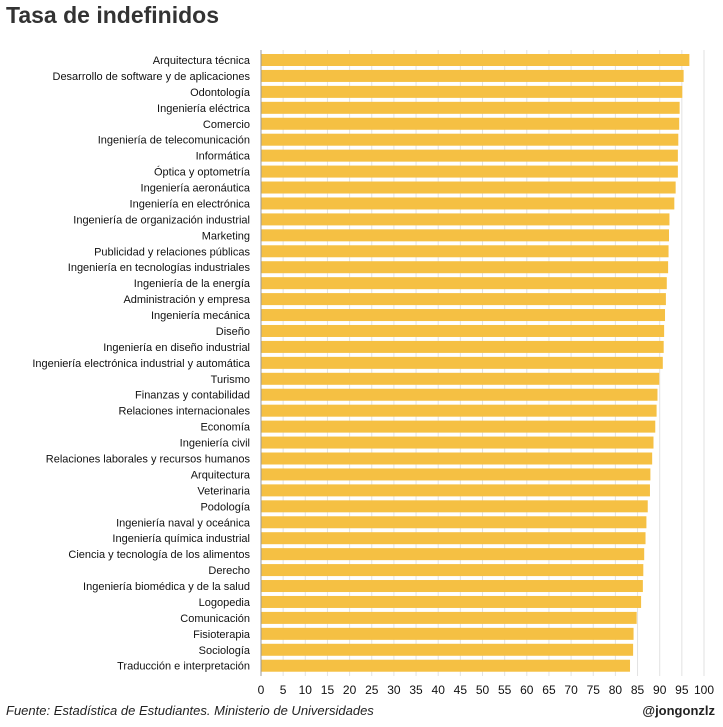  I want to click on category-label: Ingeniería naval y oceánica, so click(183, 523).